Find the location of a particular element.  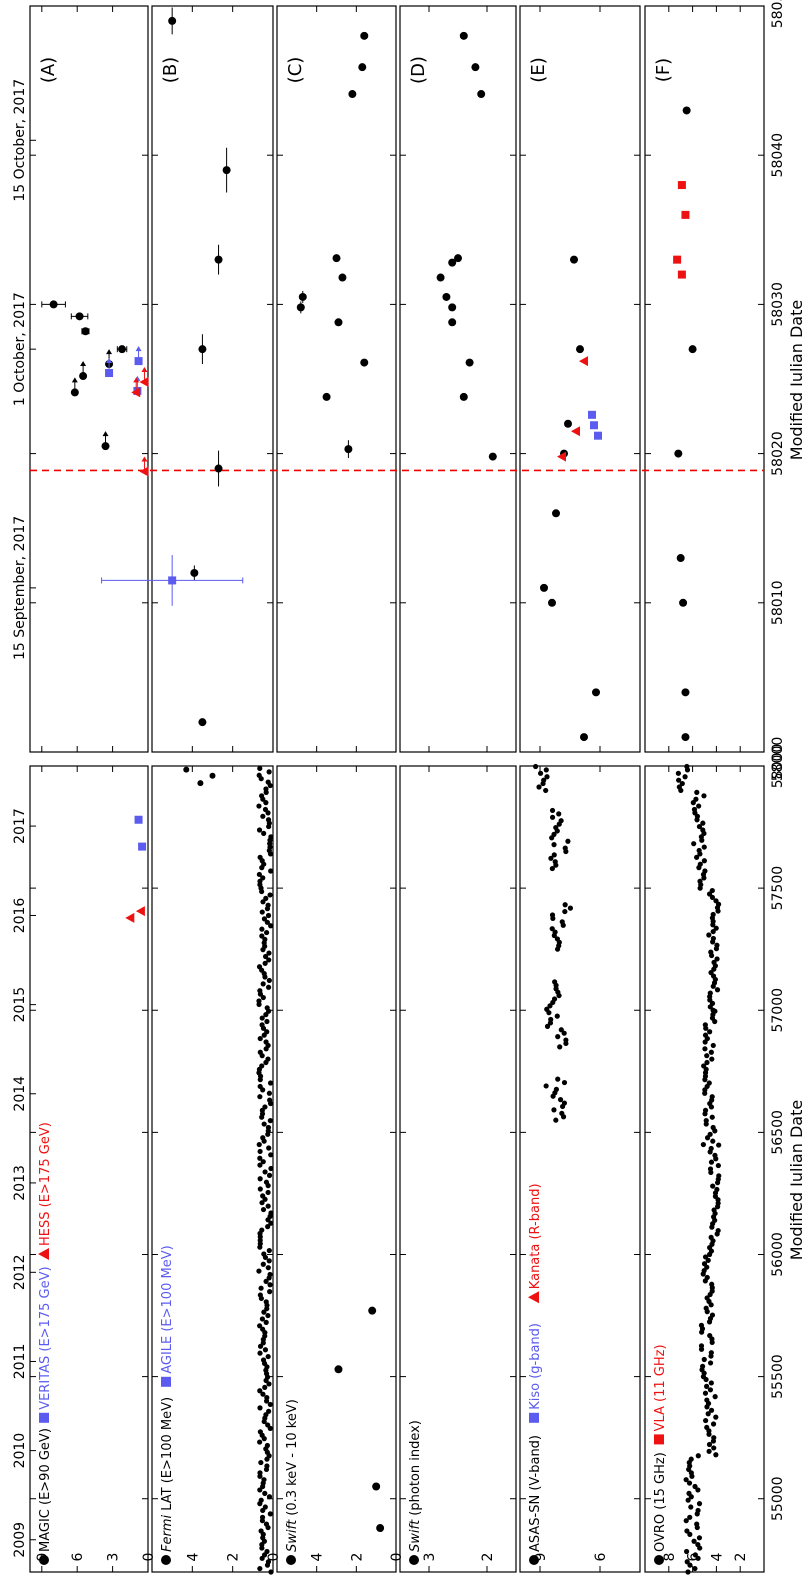

value-tick-label: 2 is located at coordinates (234, 1557).